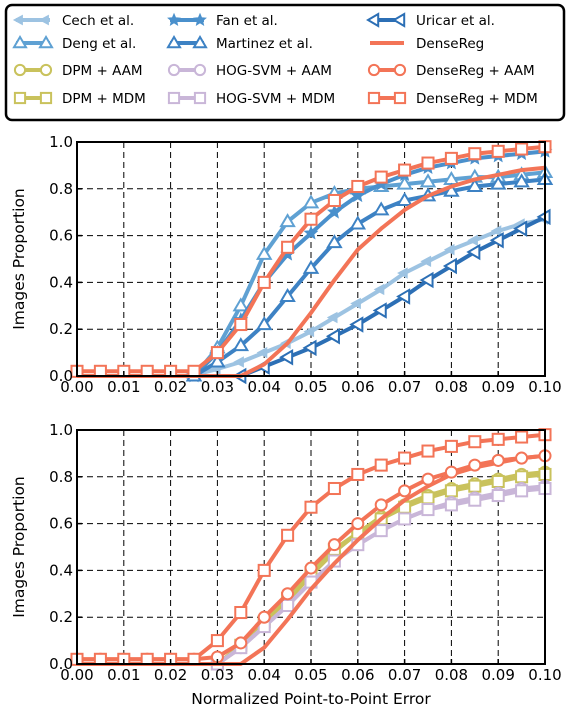  Describe the element at coordinates (274, 71) in the screenshot. I see `legend-label-hog-svm-aam: HOG-SVM + AAM` at that location.